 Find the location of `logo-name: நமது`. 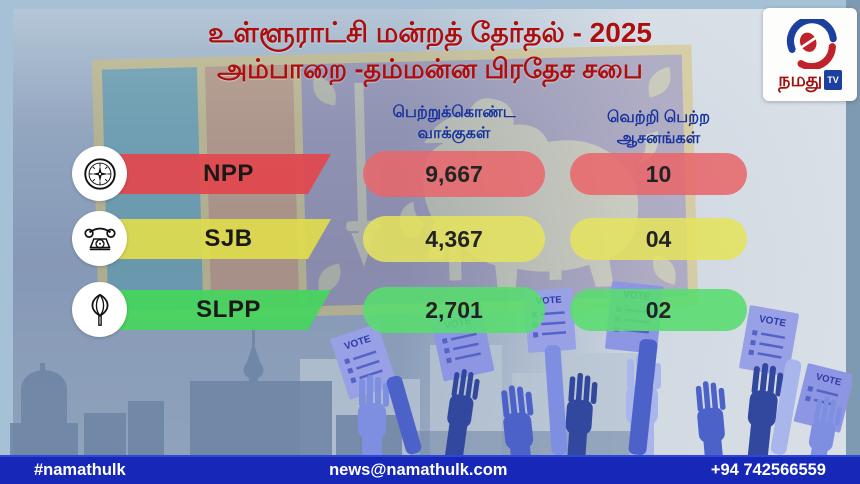

logo-name: நமது is located at coordinates (800, 80).